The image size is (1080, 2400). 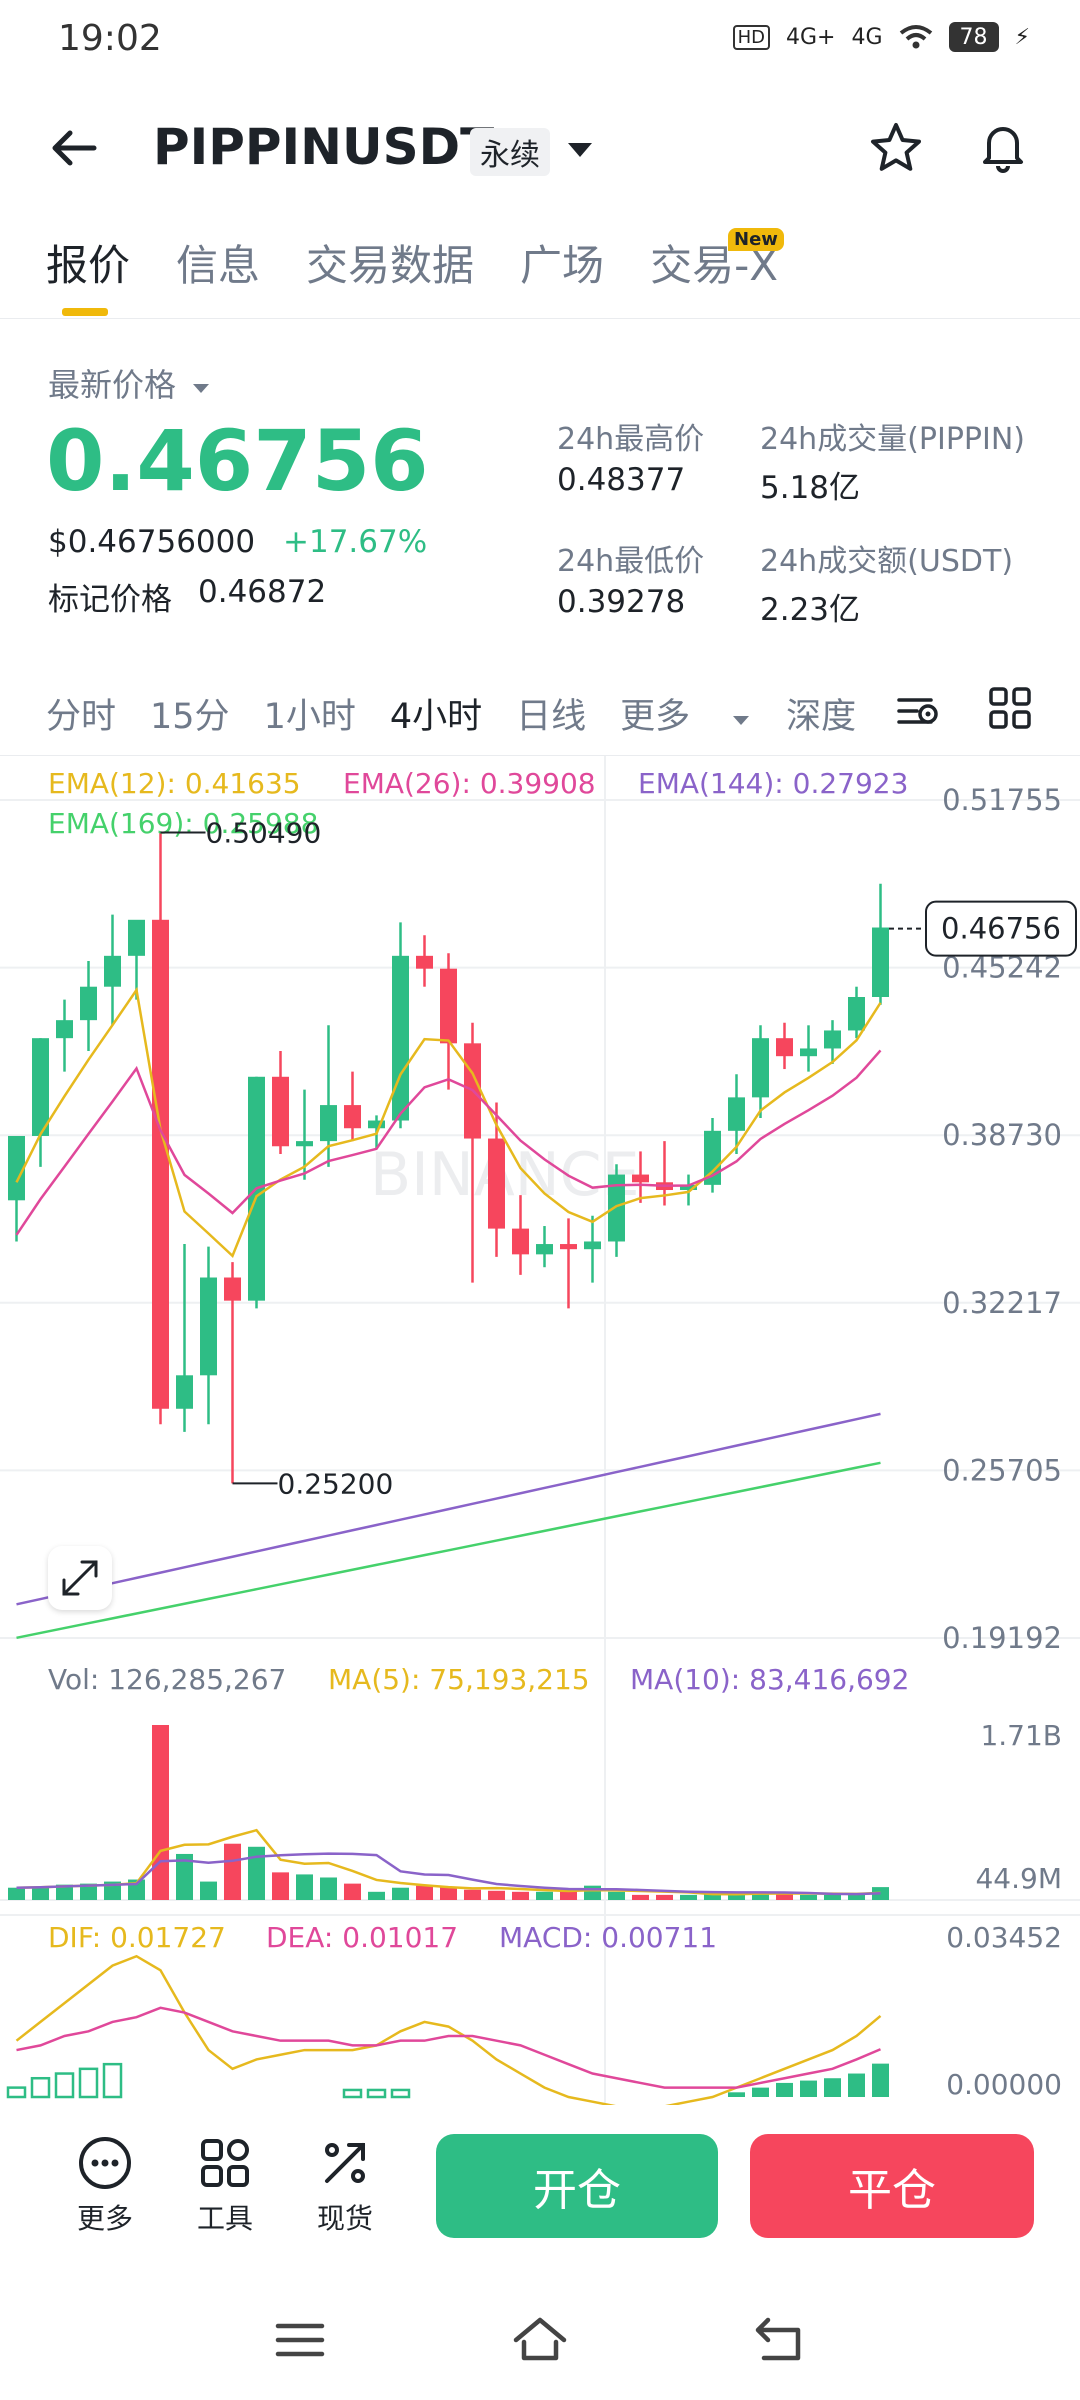 I want to click on price-axis-label: 0.32217, so click(x=1002, y=1303).